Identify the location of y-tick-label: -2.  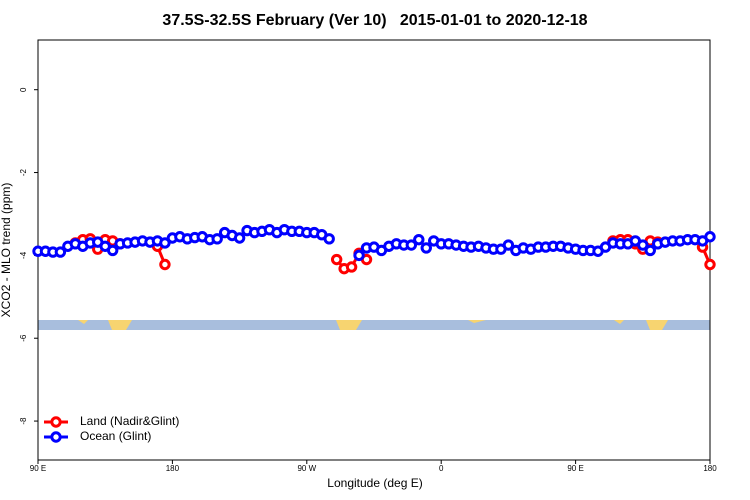
(23, 172).